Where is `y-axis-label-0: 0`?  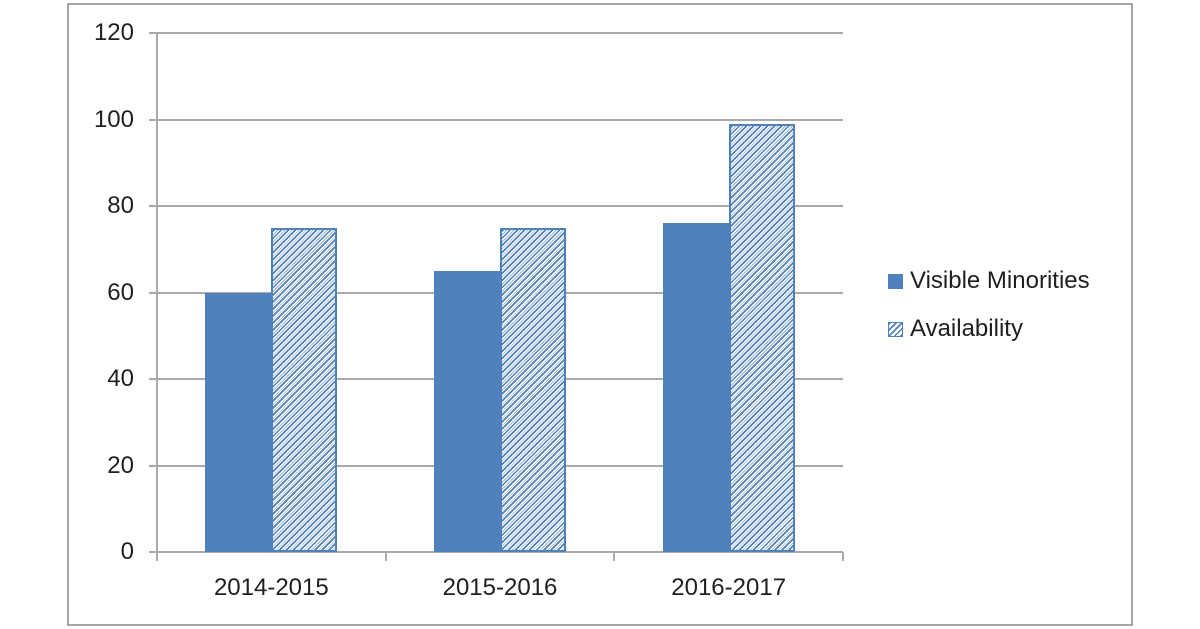
y-axis-label-0: 0 is located at coordinates (127, 551).